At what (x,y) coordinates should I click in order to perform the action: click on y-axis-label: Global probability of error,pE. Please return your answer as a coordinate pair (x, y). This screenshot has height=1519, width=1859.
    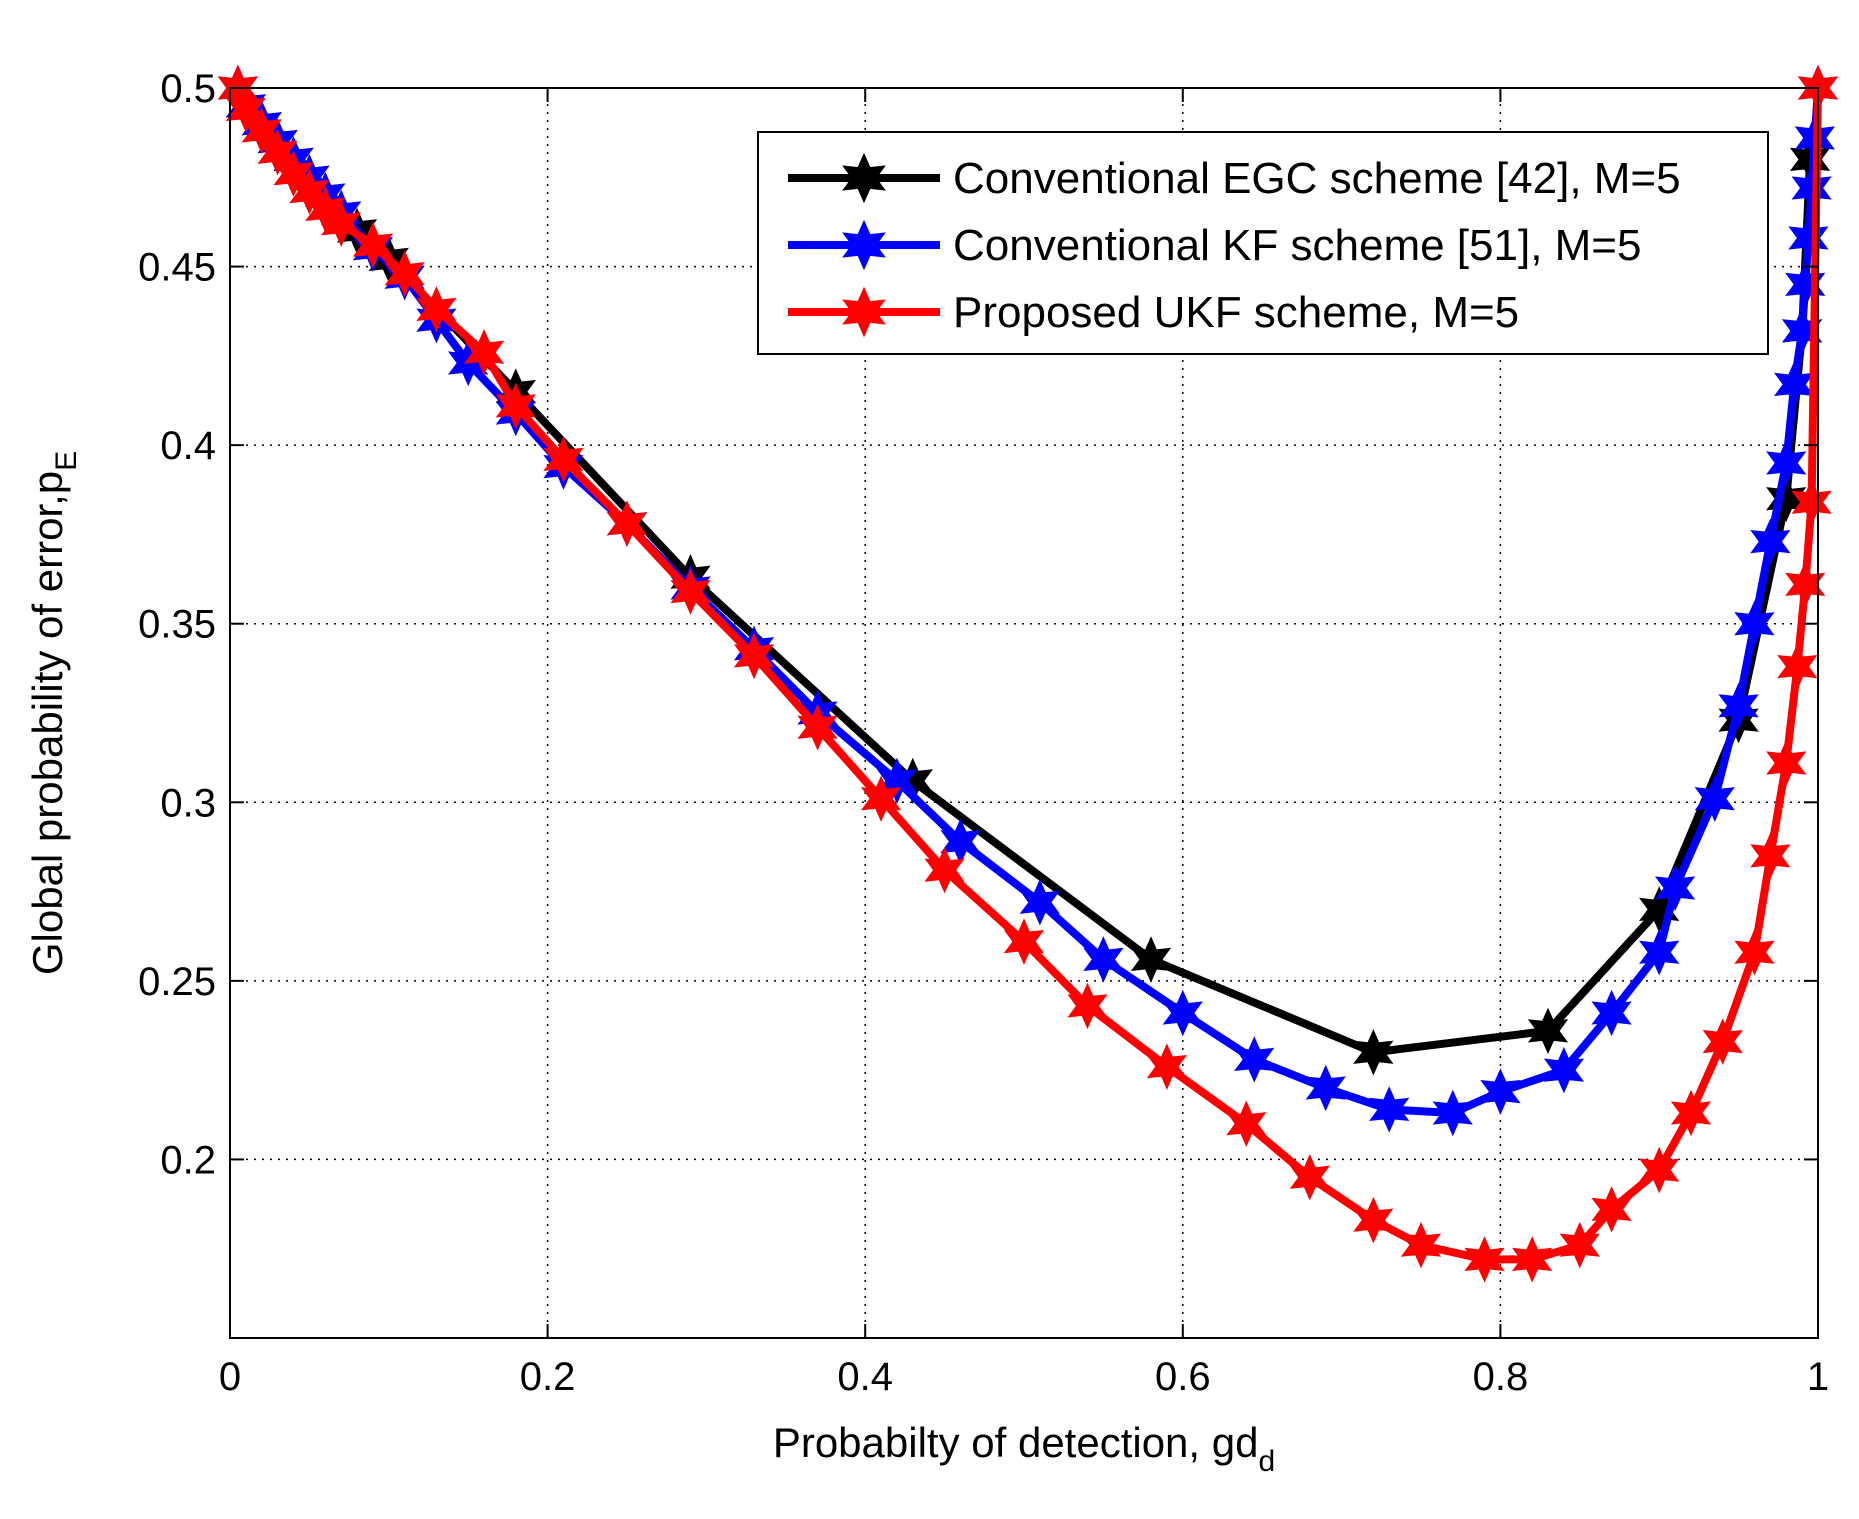
    Looking at the image, I should click on (53, 713).